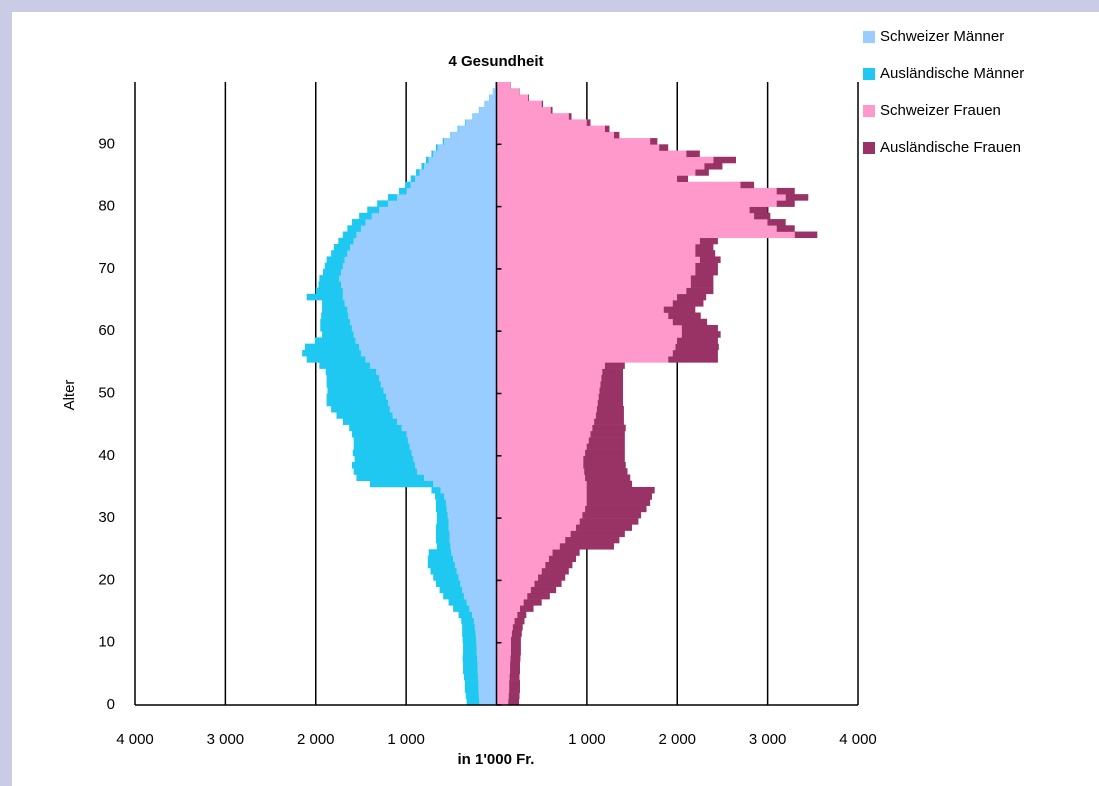 The image size is (1099, 786). Describe the element at coordinates (940, 110) in the screenshot. I see `legend-label: Schweizer Frauen` at that location.